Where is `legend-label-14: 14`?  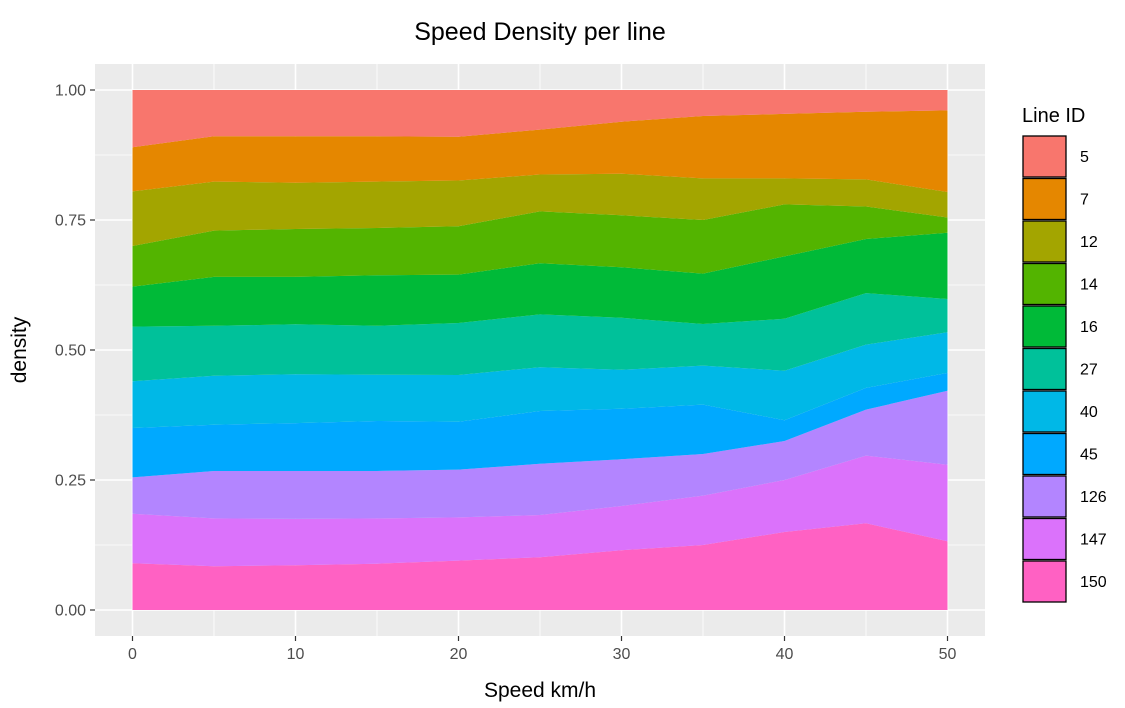 legend-label-14: 14 is located at coordinates (1089, 285).